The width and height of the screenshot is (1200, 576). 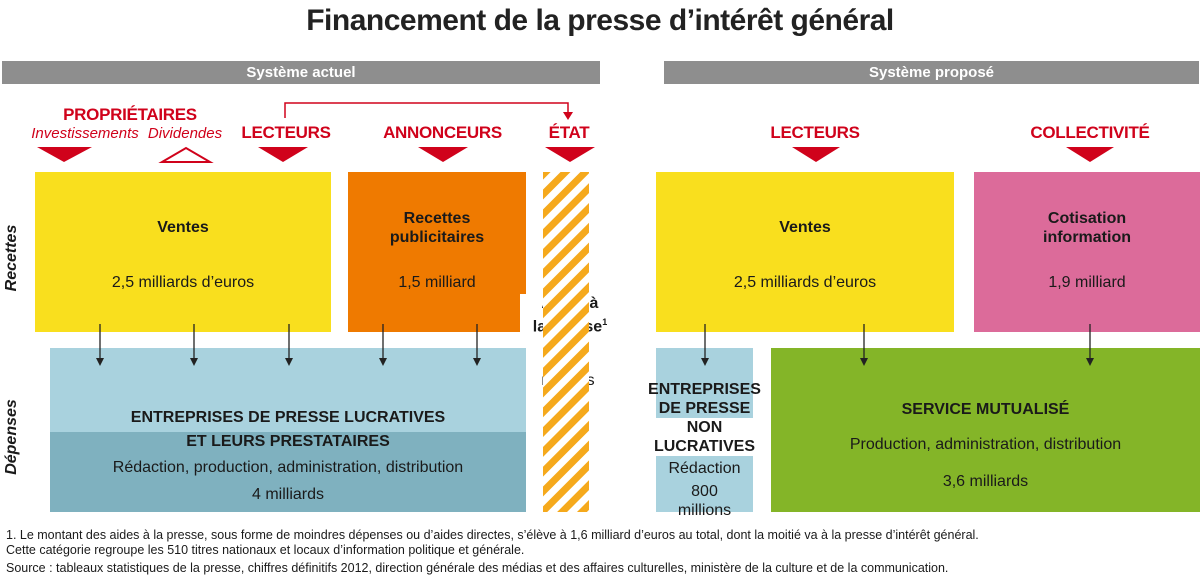 I want to click on proposed-system-bar: Système proposé, so click(x=931, y=72).